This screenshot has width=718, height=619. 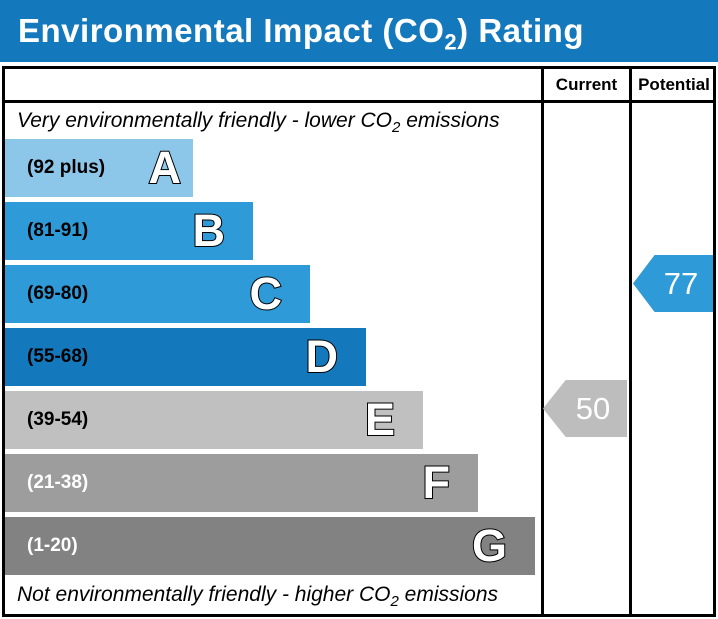 I want to click on title-subscript: 2, so click(x=451, y=42).